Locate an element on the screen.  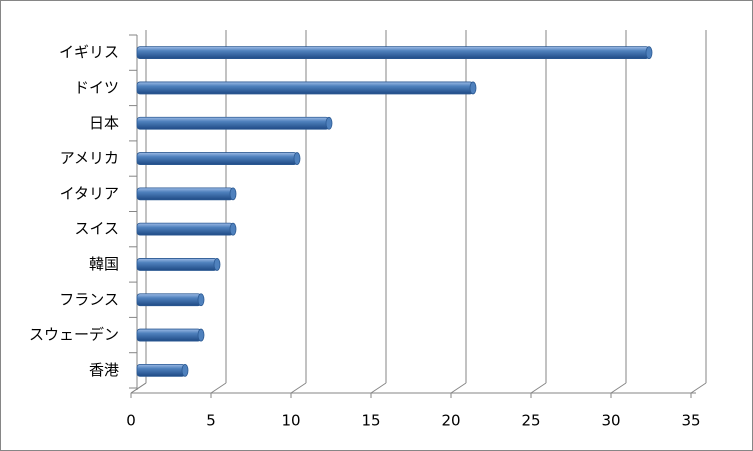
x-tick-label: 10 is located at coordinates (290, 421).